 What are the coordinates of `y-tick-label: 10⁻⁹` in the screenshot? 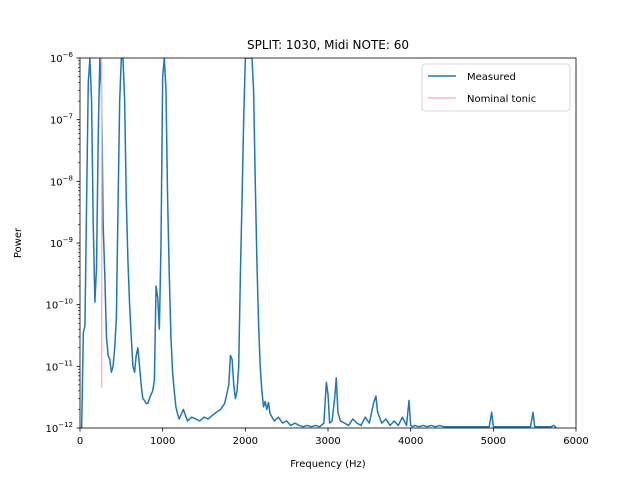 It's located at (61, 243).